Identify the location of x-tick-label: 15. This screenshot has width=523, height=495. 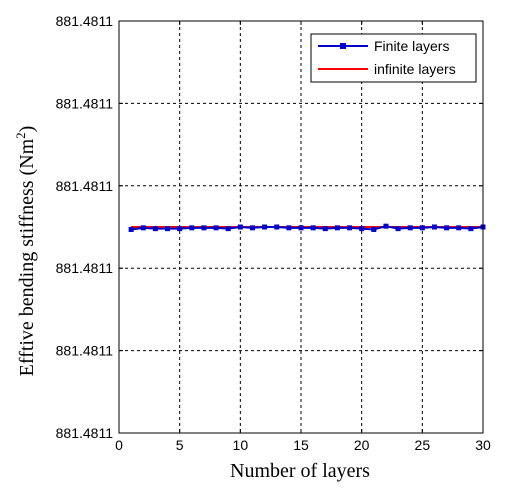
(301, 445).